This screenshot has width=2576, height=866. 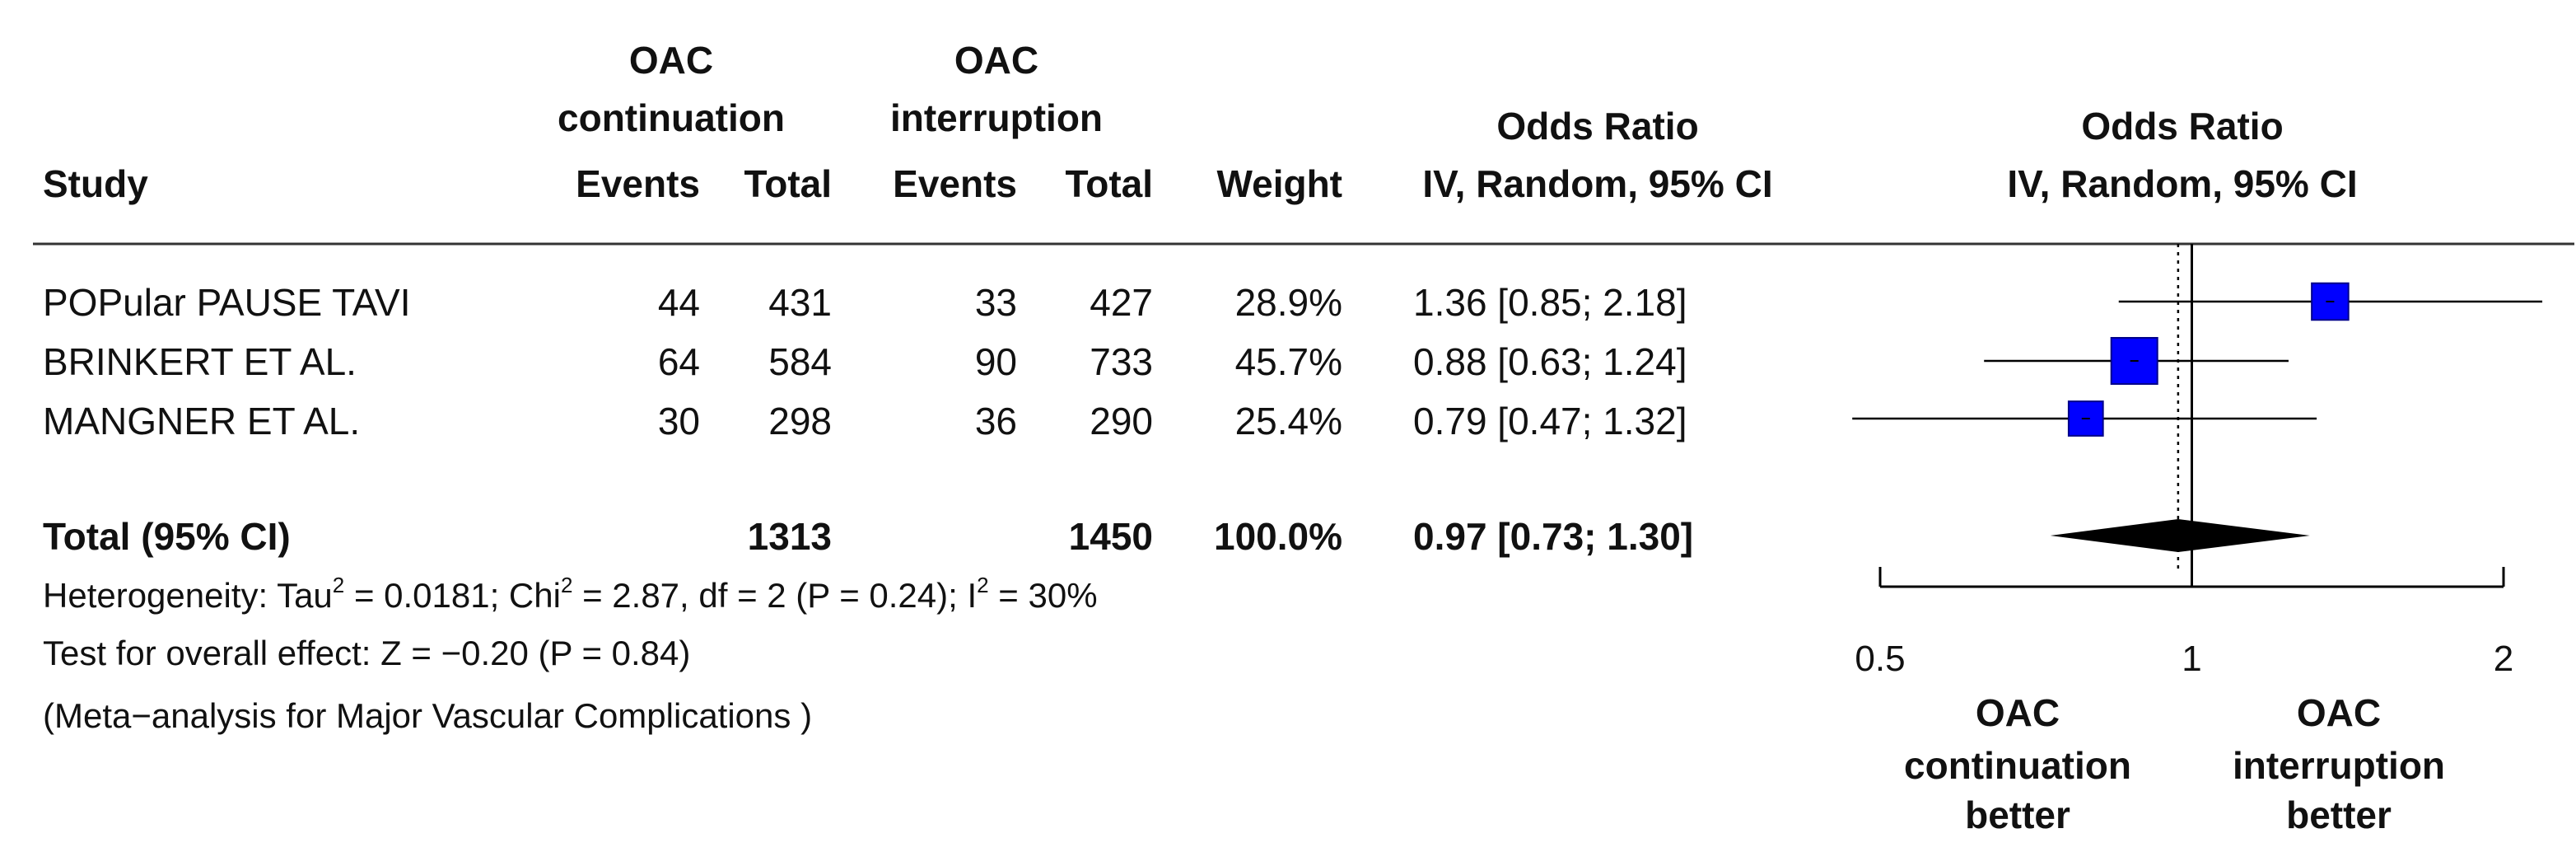 I want to click on favours-right-line3: better, so click(x=2339, y=814).